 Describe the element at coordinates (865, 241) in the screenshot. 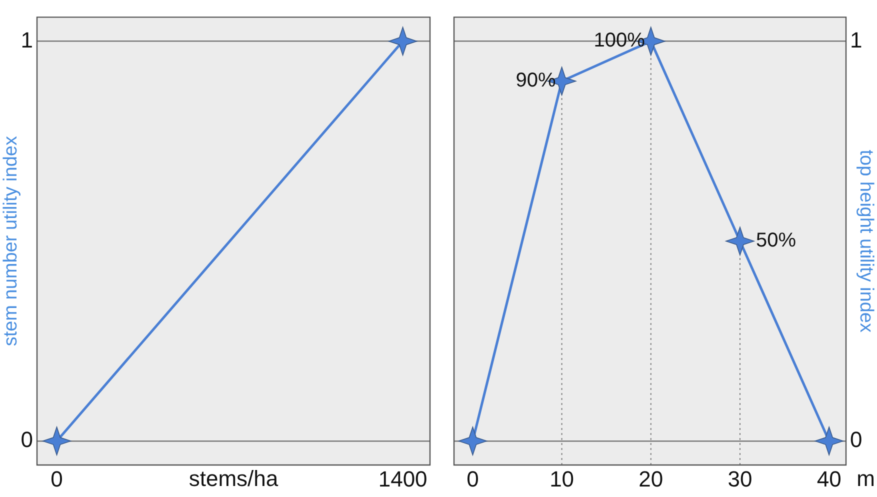

I see `y2-axis-title: top height utility index` at that location.